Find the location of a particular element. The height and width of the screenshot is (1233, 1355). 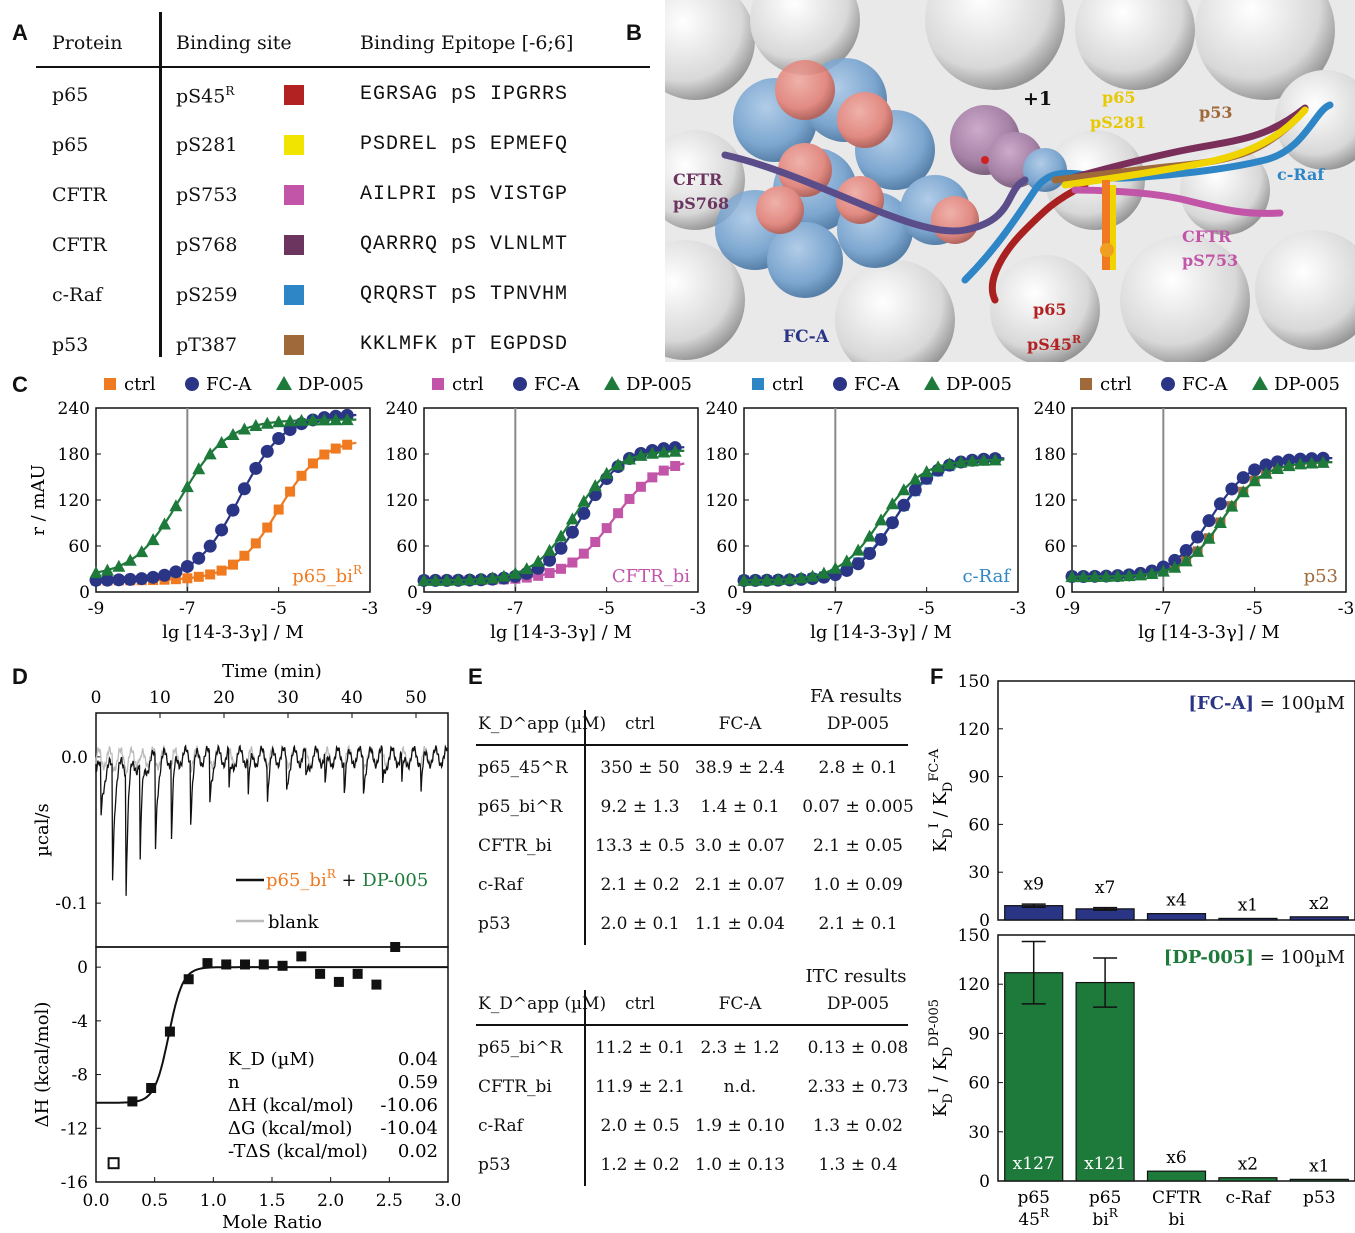

itc-trace-sample is located at coordinates (272, 819).